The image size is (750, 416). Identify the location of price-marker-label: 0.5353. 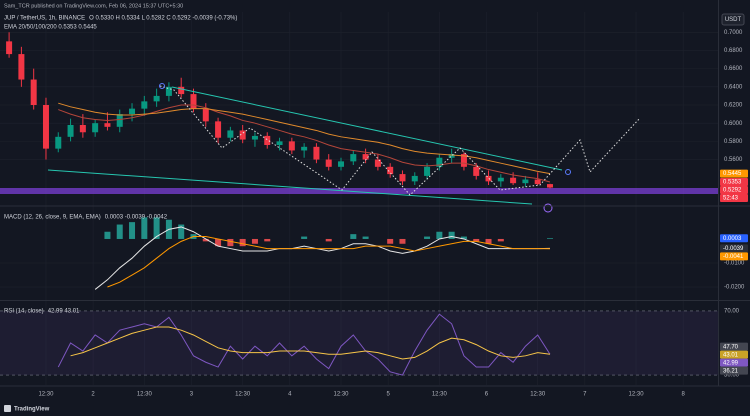
(732, 183).